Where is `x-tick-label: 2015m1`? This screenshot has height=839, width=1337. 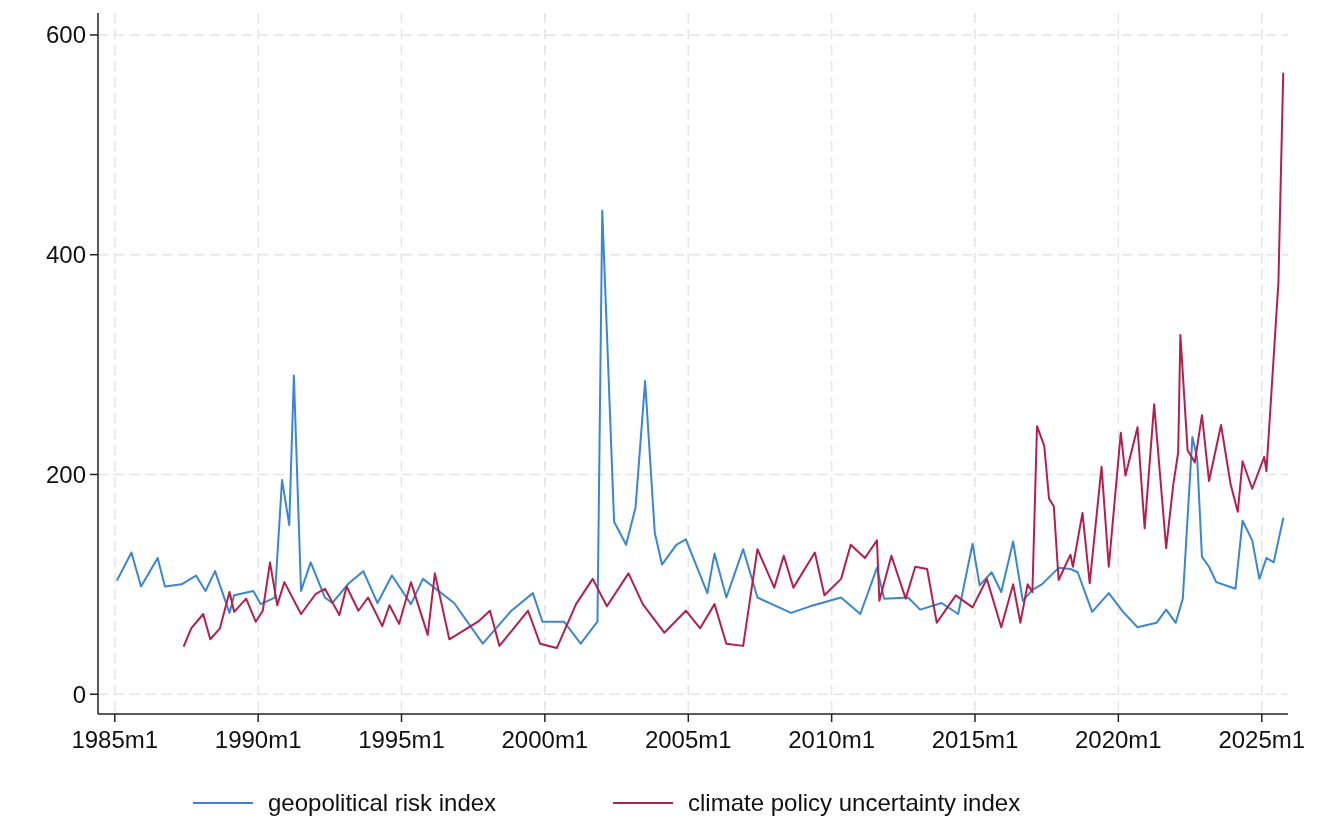
x-tick-label: 2015m1 is located at coordinates (975, 739).